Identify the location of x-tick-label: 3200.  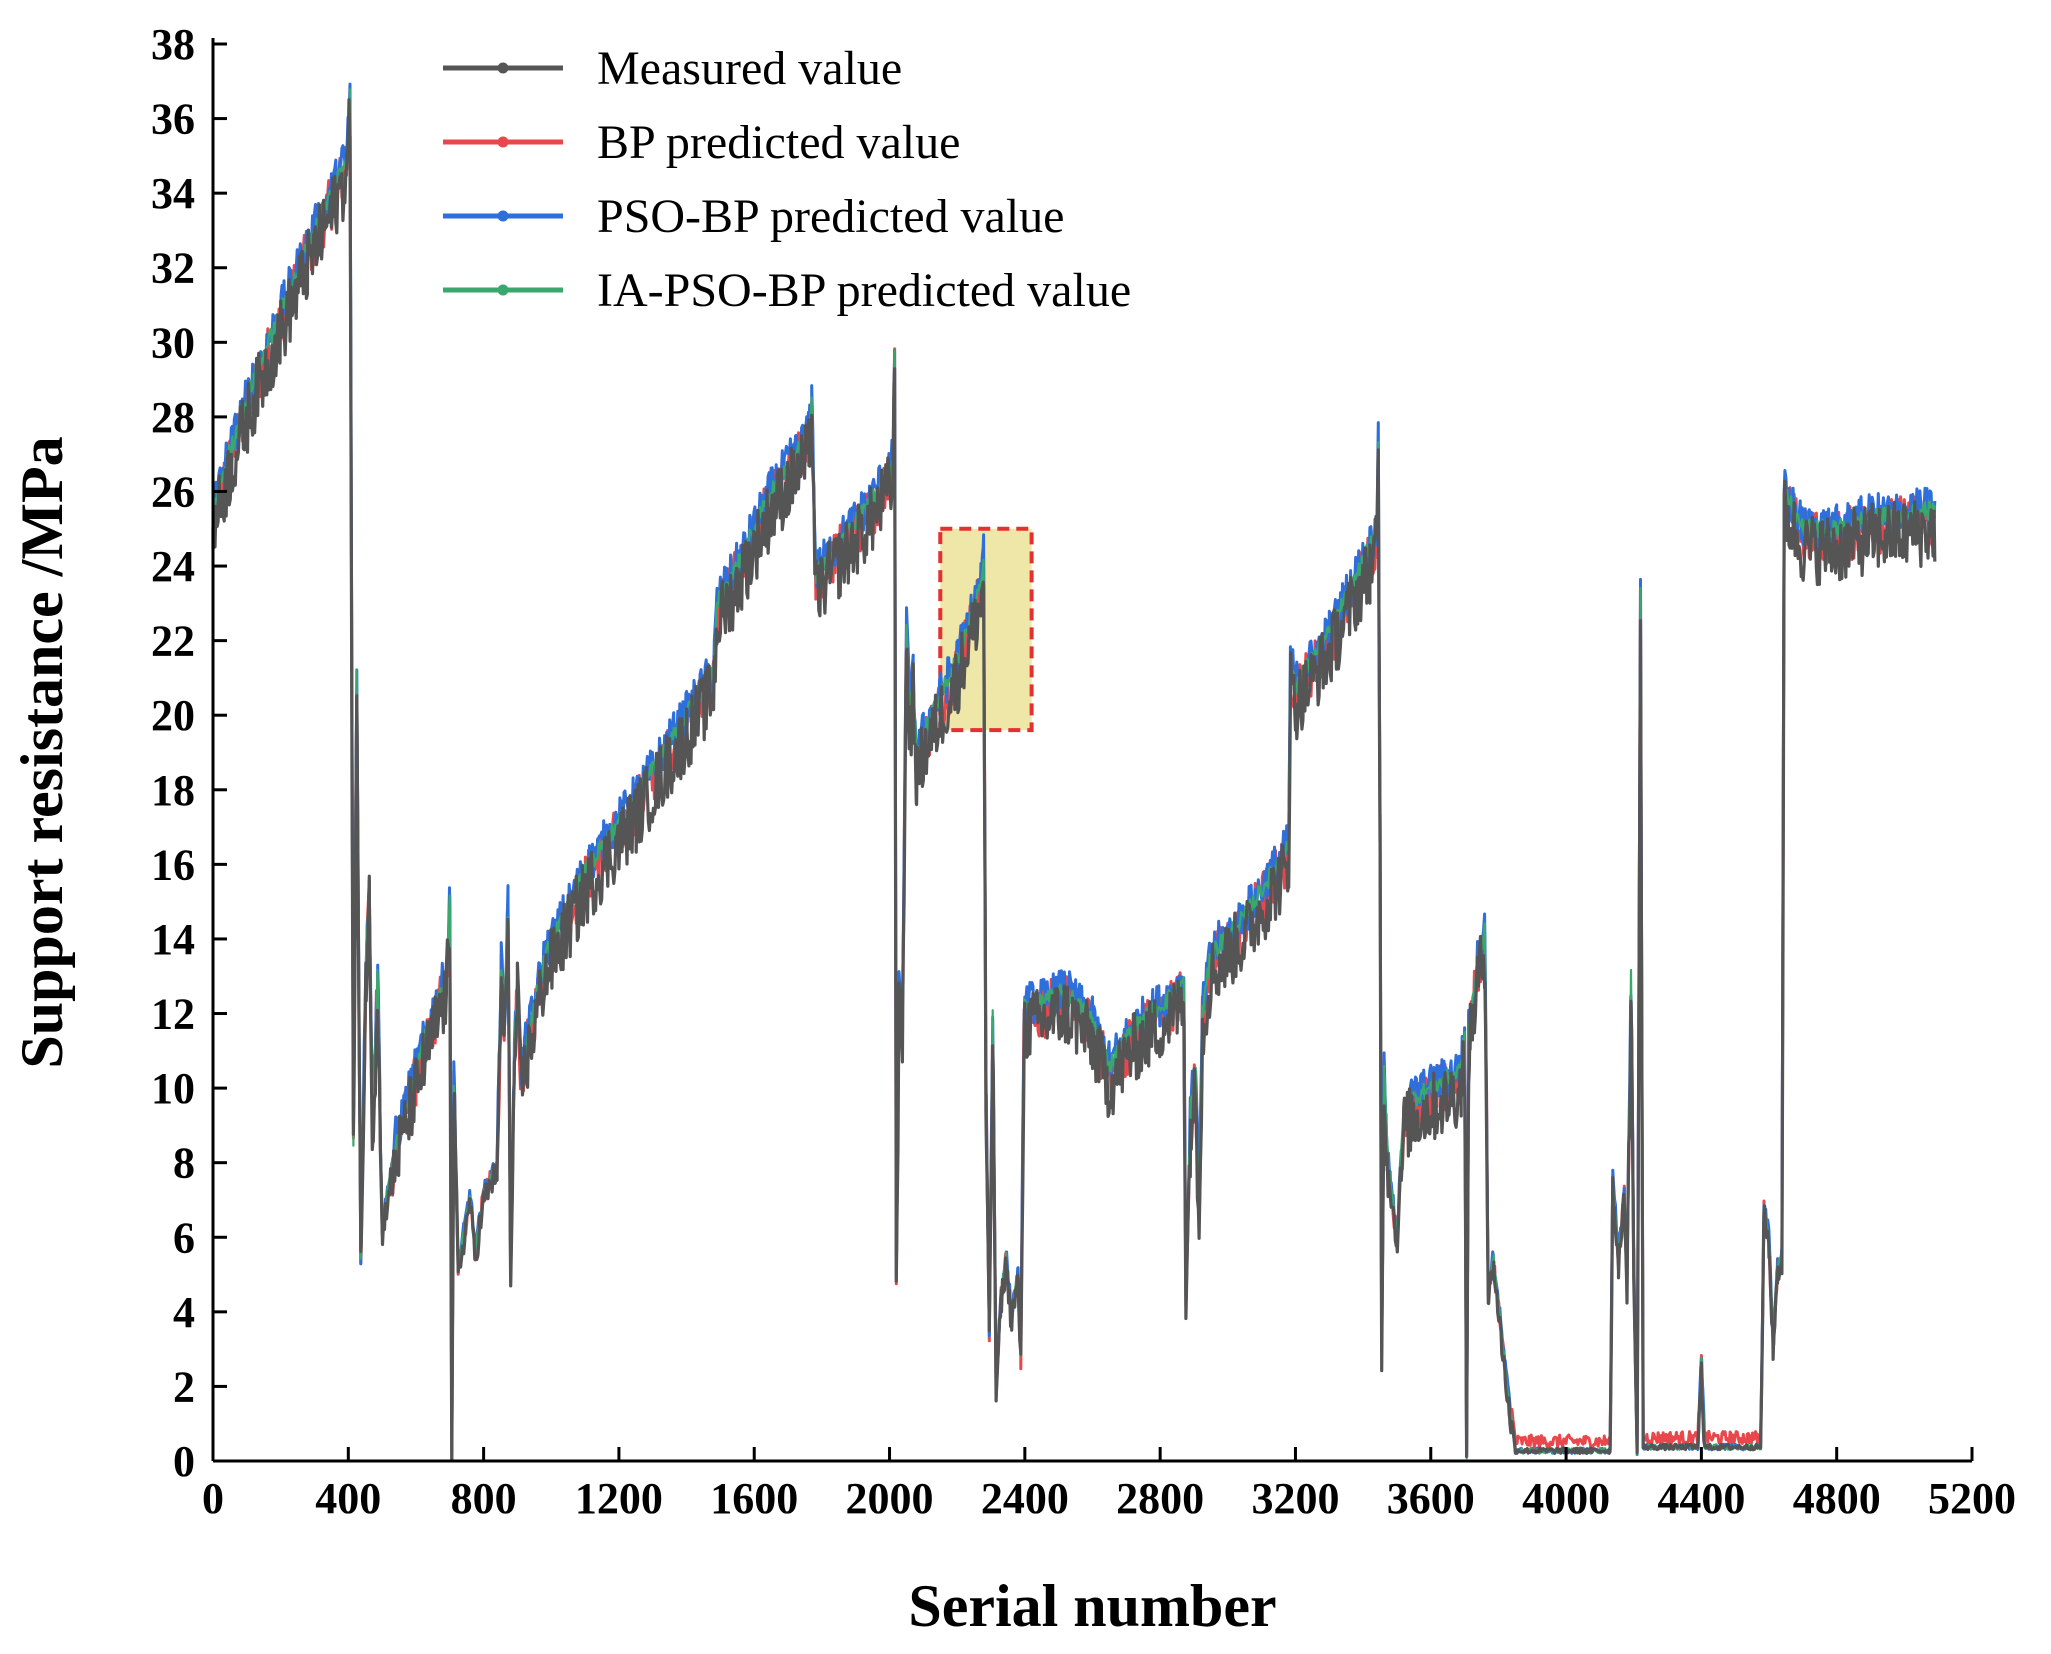
(1295, 1498).